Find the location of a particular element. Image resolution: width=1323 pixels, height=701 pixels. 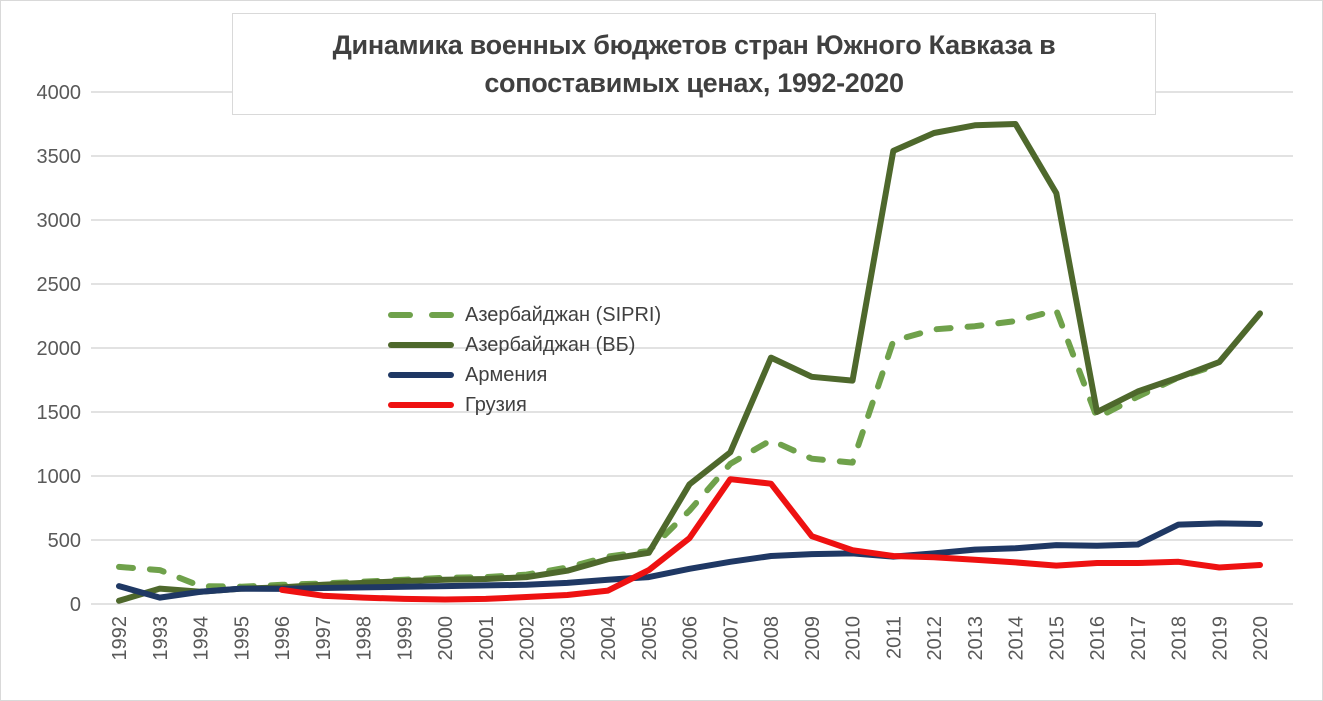

y-tick-label: 2500 is located at coordinates (59, 285).